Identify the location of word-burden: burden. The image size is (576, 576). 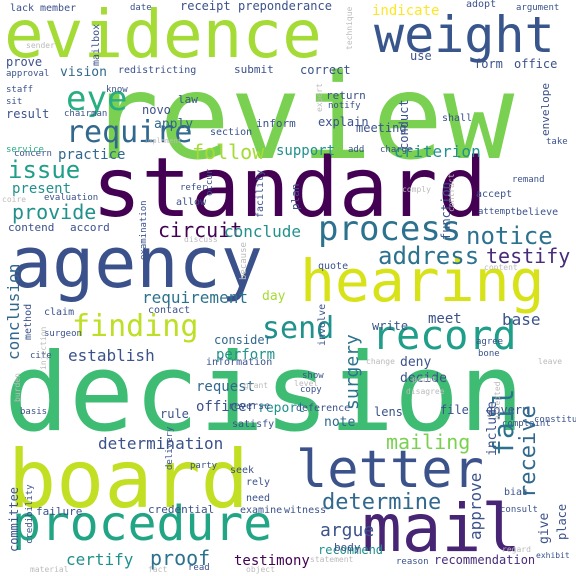
(17, 387).